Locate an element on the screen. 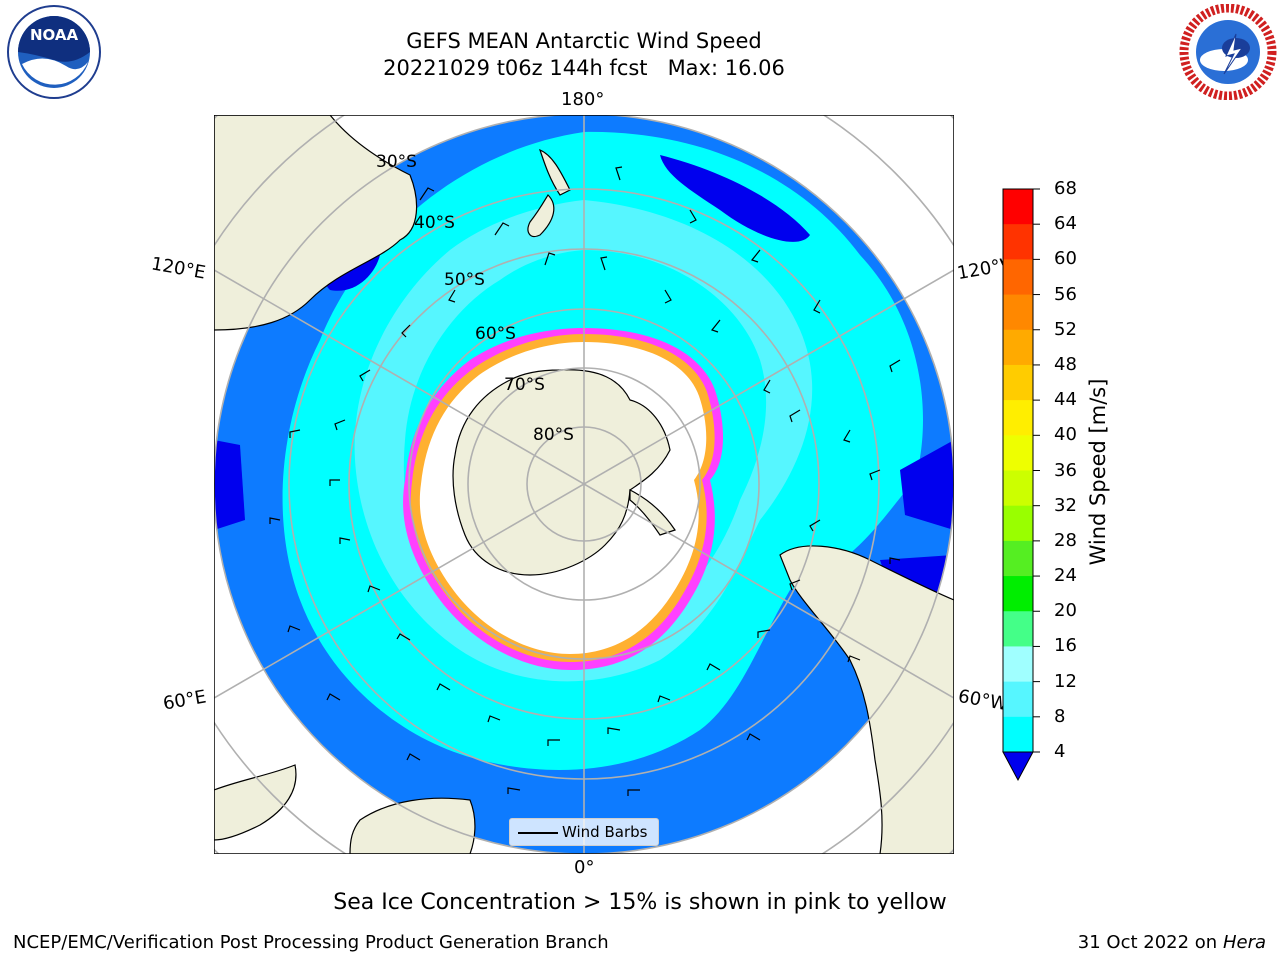 The height and width of the screenshot is (960, 1280). lat-label-40s: 40°S is located at coordinates (434, 223).